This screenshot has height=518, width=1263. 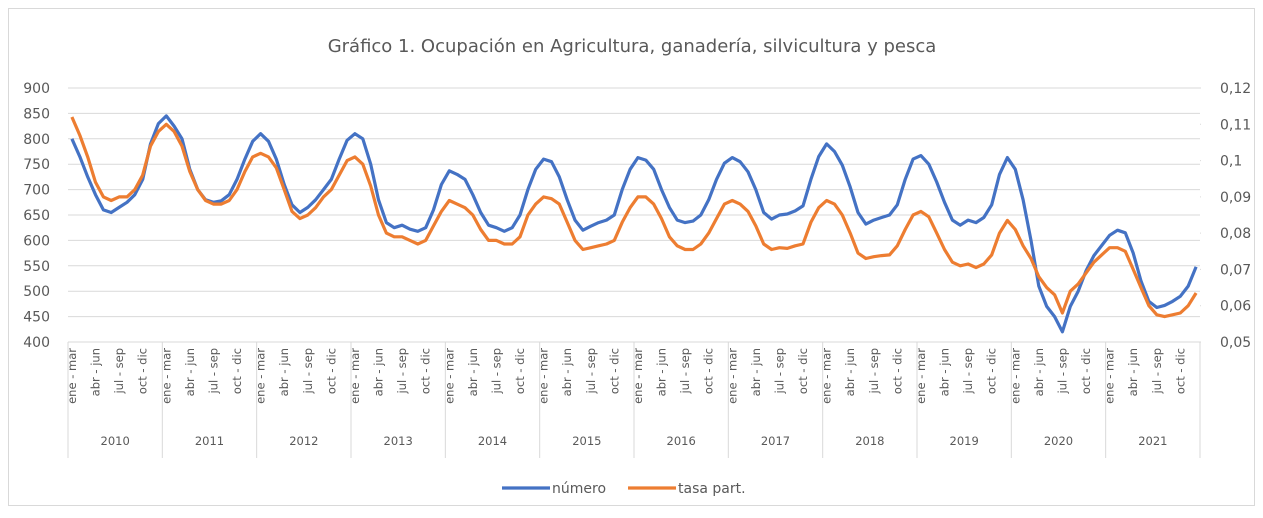 What do you see at coordinates (1235, 307) in the screenshot?
I see `y2-tick-label: 0,06` at bounding box center [1235, 307].